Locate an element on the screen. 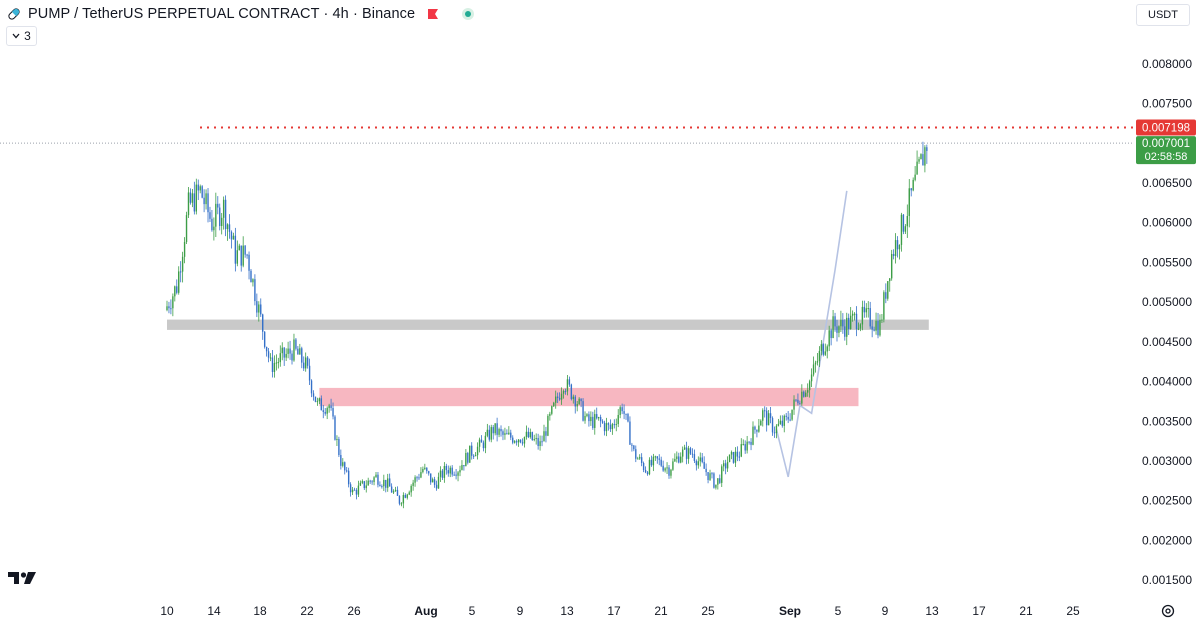  x-tick-label: 13 is located at coordinates (567, 611).